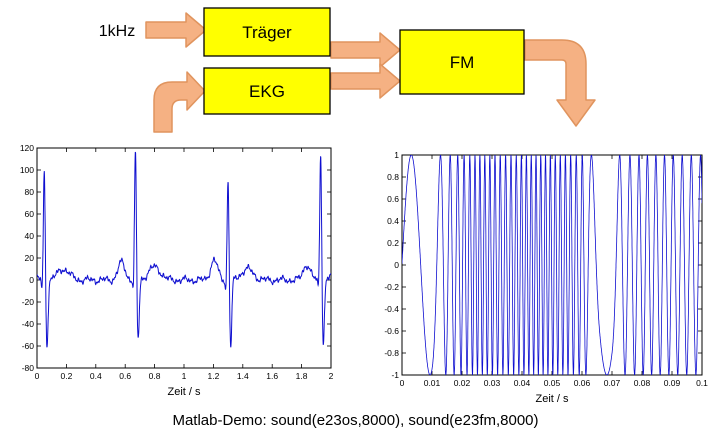 This screenshot has width=711, height=443. Describe the element at coordinates (395, 375) in the screenshot. I see `y-tick-label: -1` at that location.